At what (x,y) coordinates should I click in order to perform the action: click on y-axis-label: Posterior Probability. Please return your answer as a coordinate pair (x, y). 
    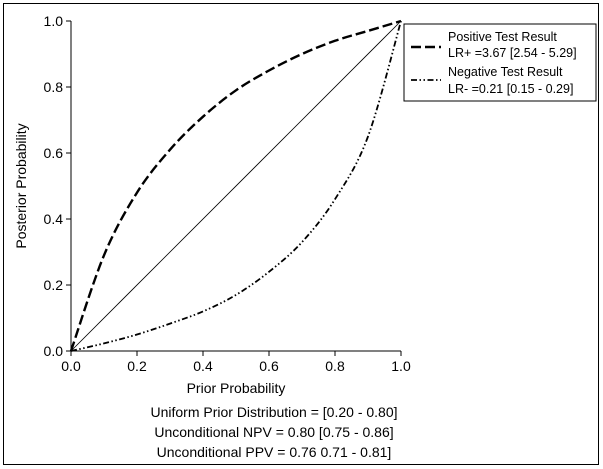
    Looking at the image, I should click on (21, 185).